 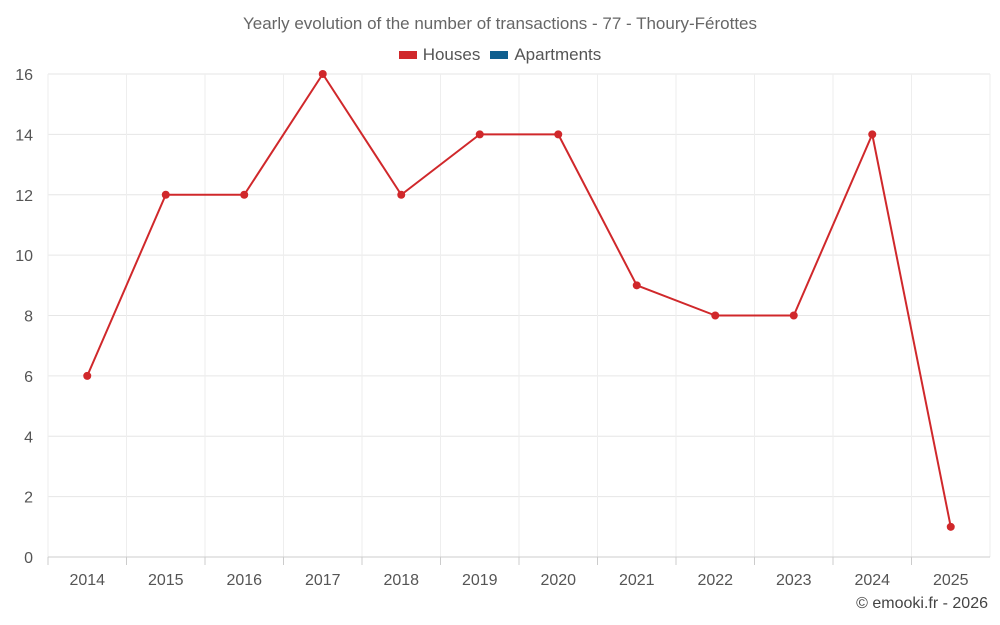 What do you see at coordinates (558, 580) in the screenshot?
I see `x-tick-label: 2020` at bounding box center [558, 580].